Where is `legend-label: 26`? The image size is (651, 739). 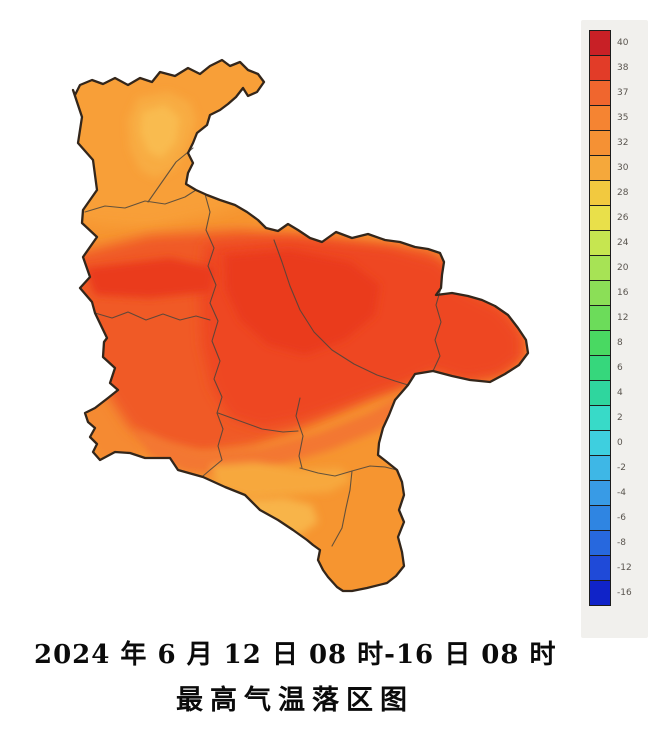
legend-label: 26 is located at coordinates (623, 218).